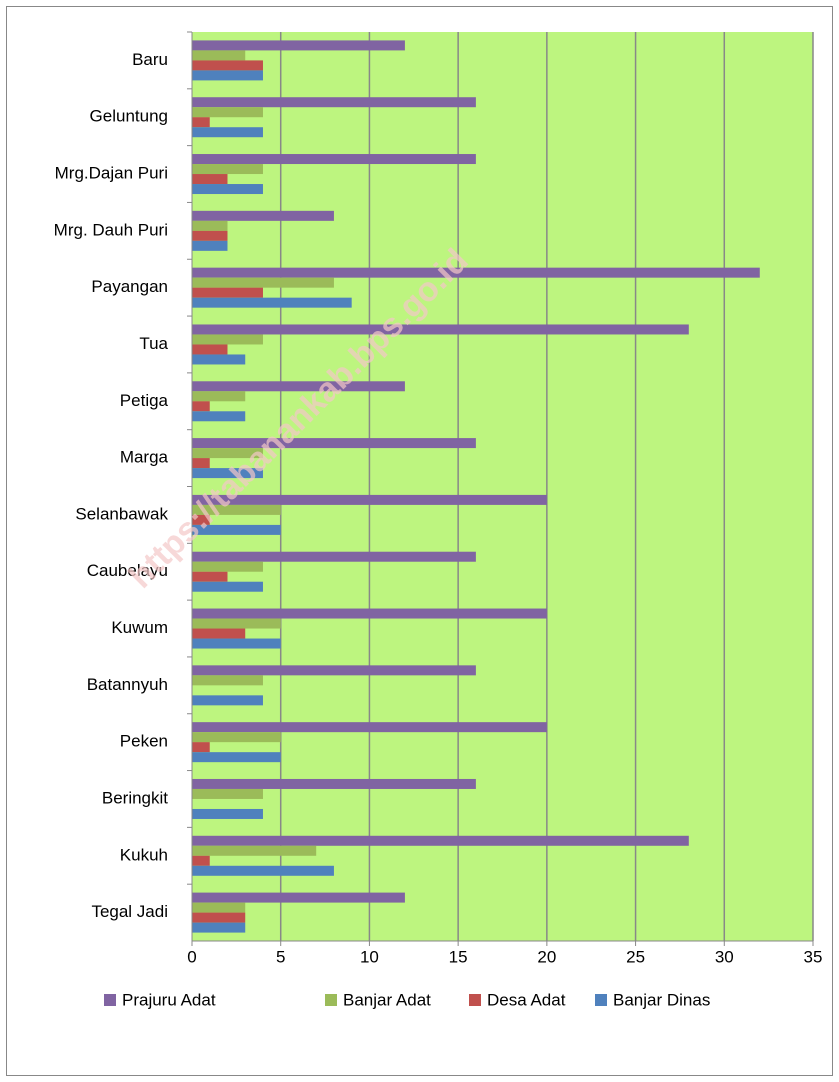 The height and width of the screenshot is (1082, 839). I want to click on y-tick-label: Batannyuh, so click(127, 684).